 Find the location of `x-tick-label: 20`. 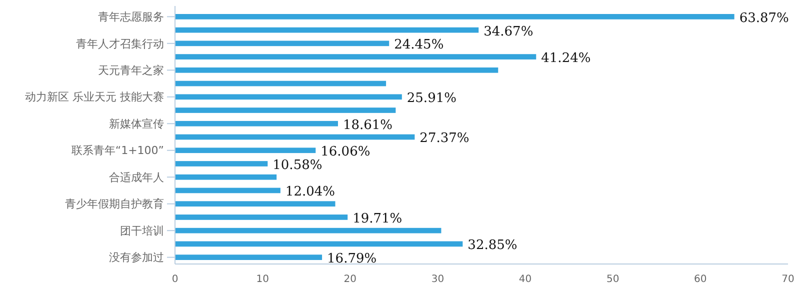

x-tick-label: 20 is located at coordinates (350, 279).